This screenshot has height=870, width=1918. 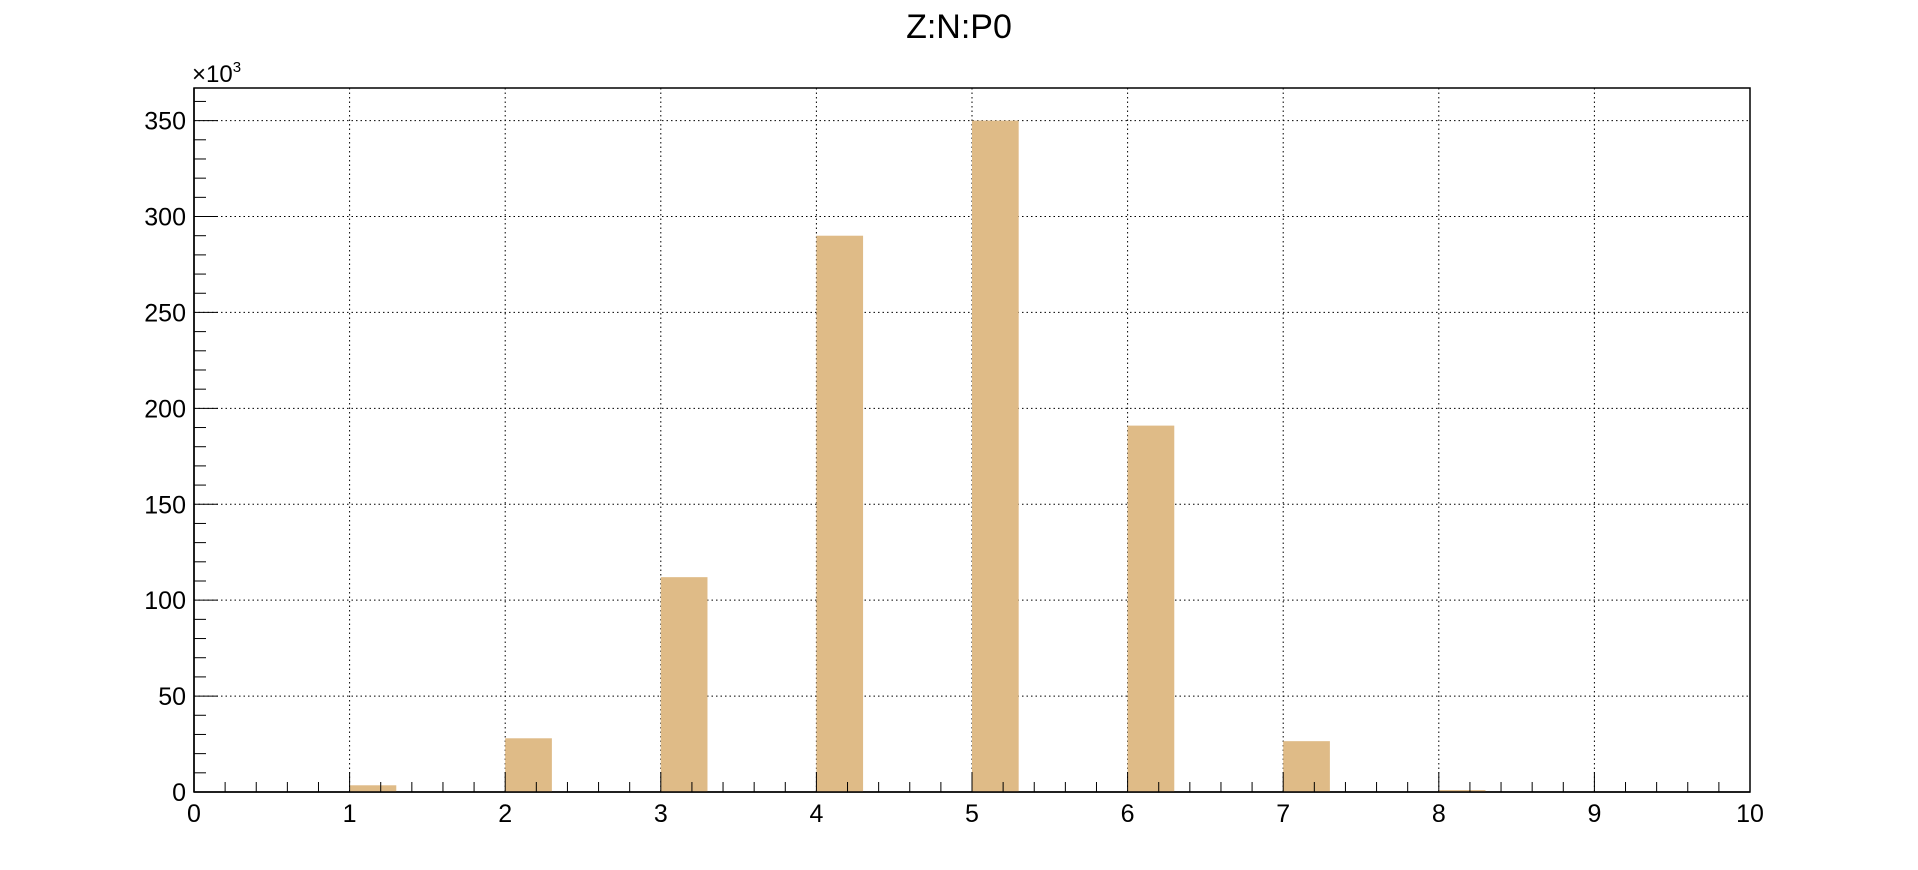 What do you see at coordinates (179, 793) in the screenshot?
I see `y-tick-label: 0` at bounding box center [179, 793].